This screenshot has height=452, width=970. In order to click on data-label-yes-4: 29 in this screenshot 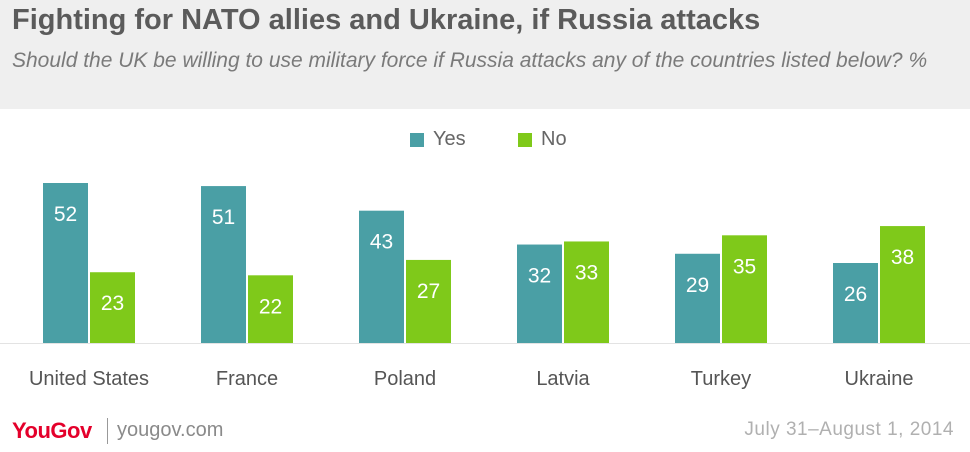, I will do `click(697, 285)`.